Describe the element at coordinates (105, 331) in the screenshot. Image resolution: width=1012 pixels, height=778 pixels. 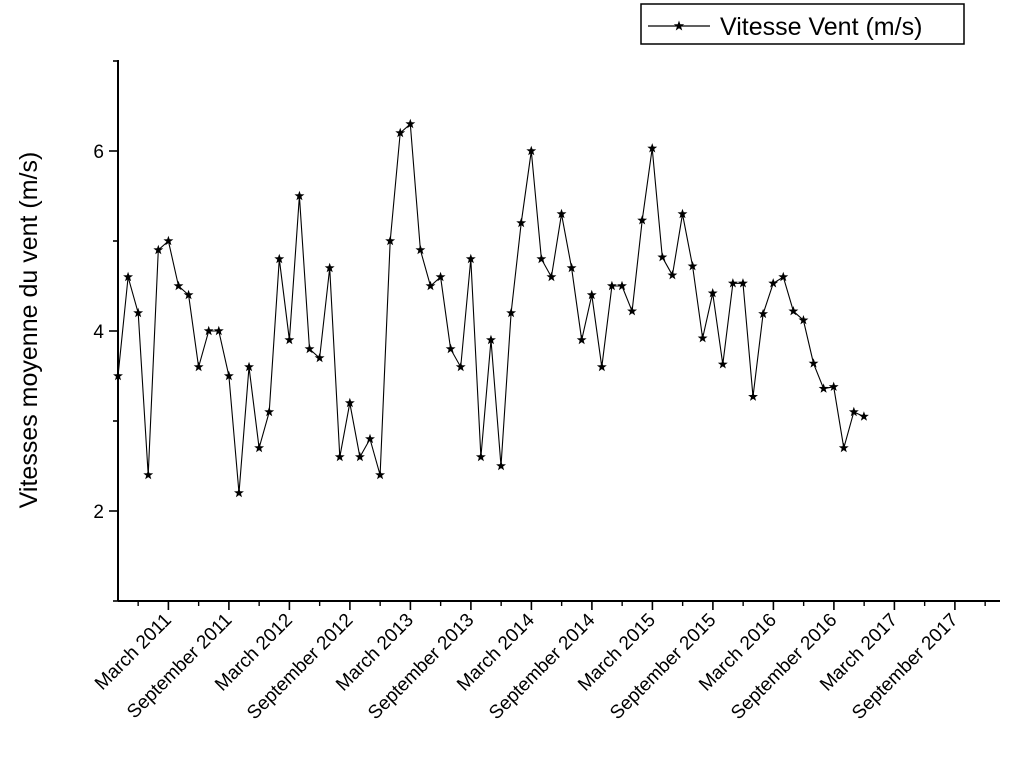
I see `y-ticks: 2 4 6` at that location.